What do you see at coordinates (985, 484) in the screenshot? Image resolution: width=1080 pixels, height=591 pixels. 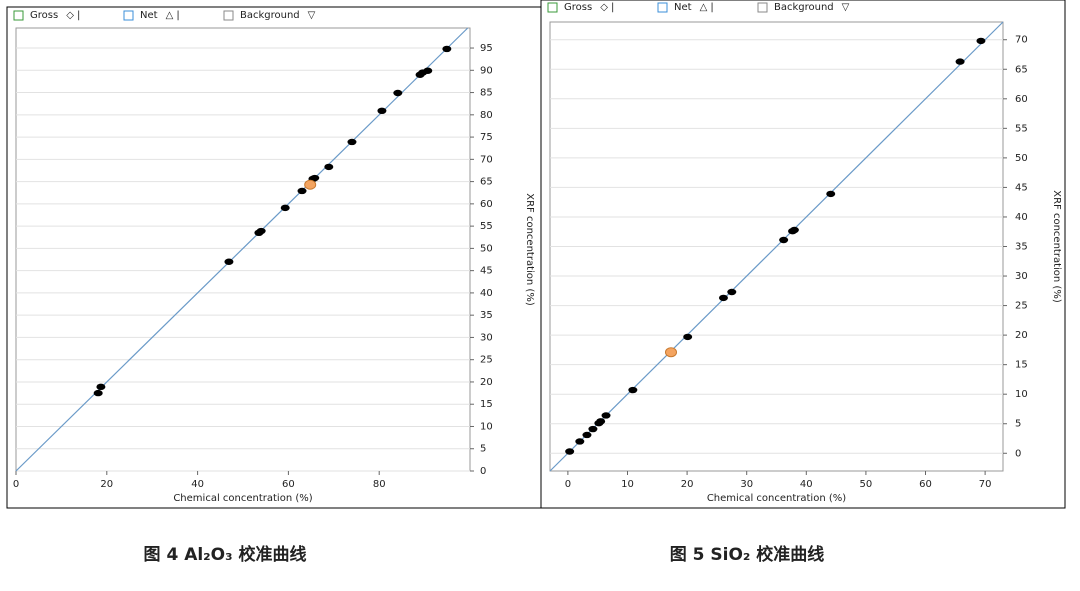 I see `x-tick-label: 70` at bounding box center [985, 484].